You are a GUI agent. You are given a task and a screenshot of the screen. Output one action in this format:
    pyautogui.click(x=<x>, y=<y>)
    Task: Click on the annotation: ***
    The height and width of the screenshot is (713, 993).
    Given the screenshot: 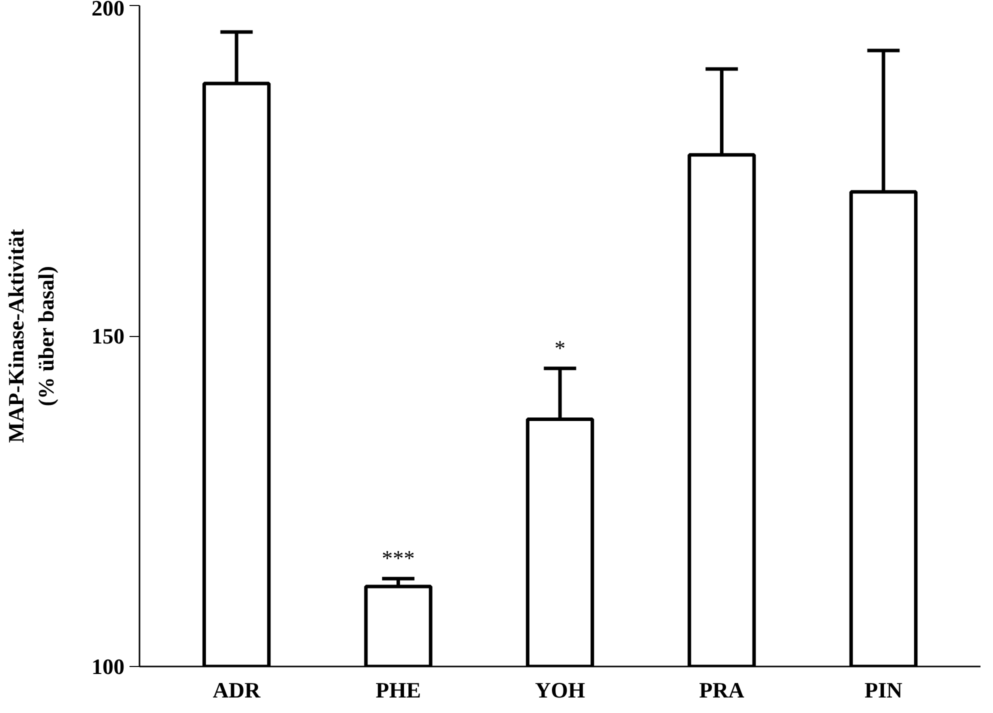 What is the action you would take?
    pyautogui.click(x=398, y=558)
    